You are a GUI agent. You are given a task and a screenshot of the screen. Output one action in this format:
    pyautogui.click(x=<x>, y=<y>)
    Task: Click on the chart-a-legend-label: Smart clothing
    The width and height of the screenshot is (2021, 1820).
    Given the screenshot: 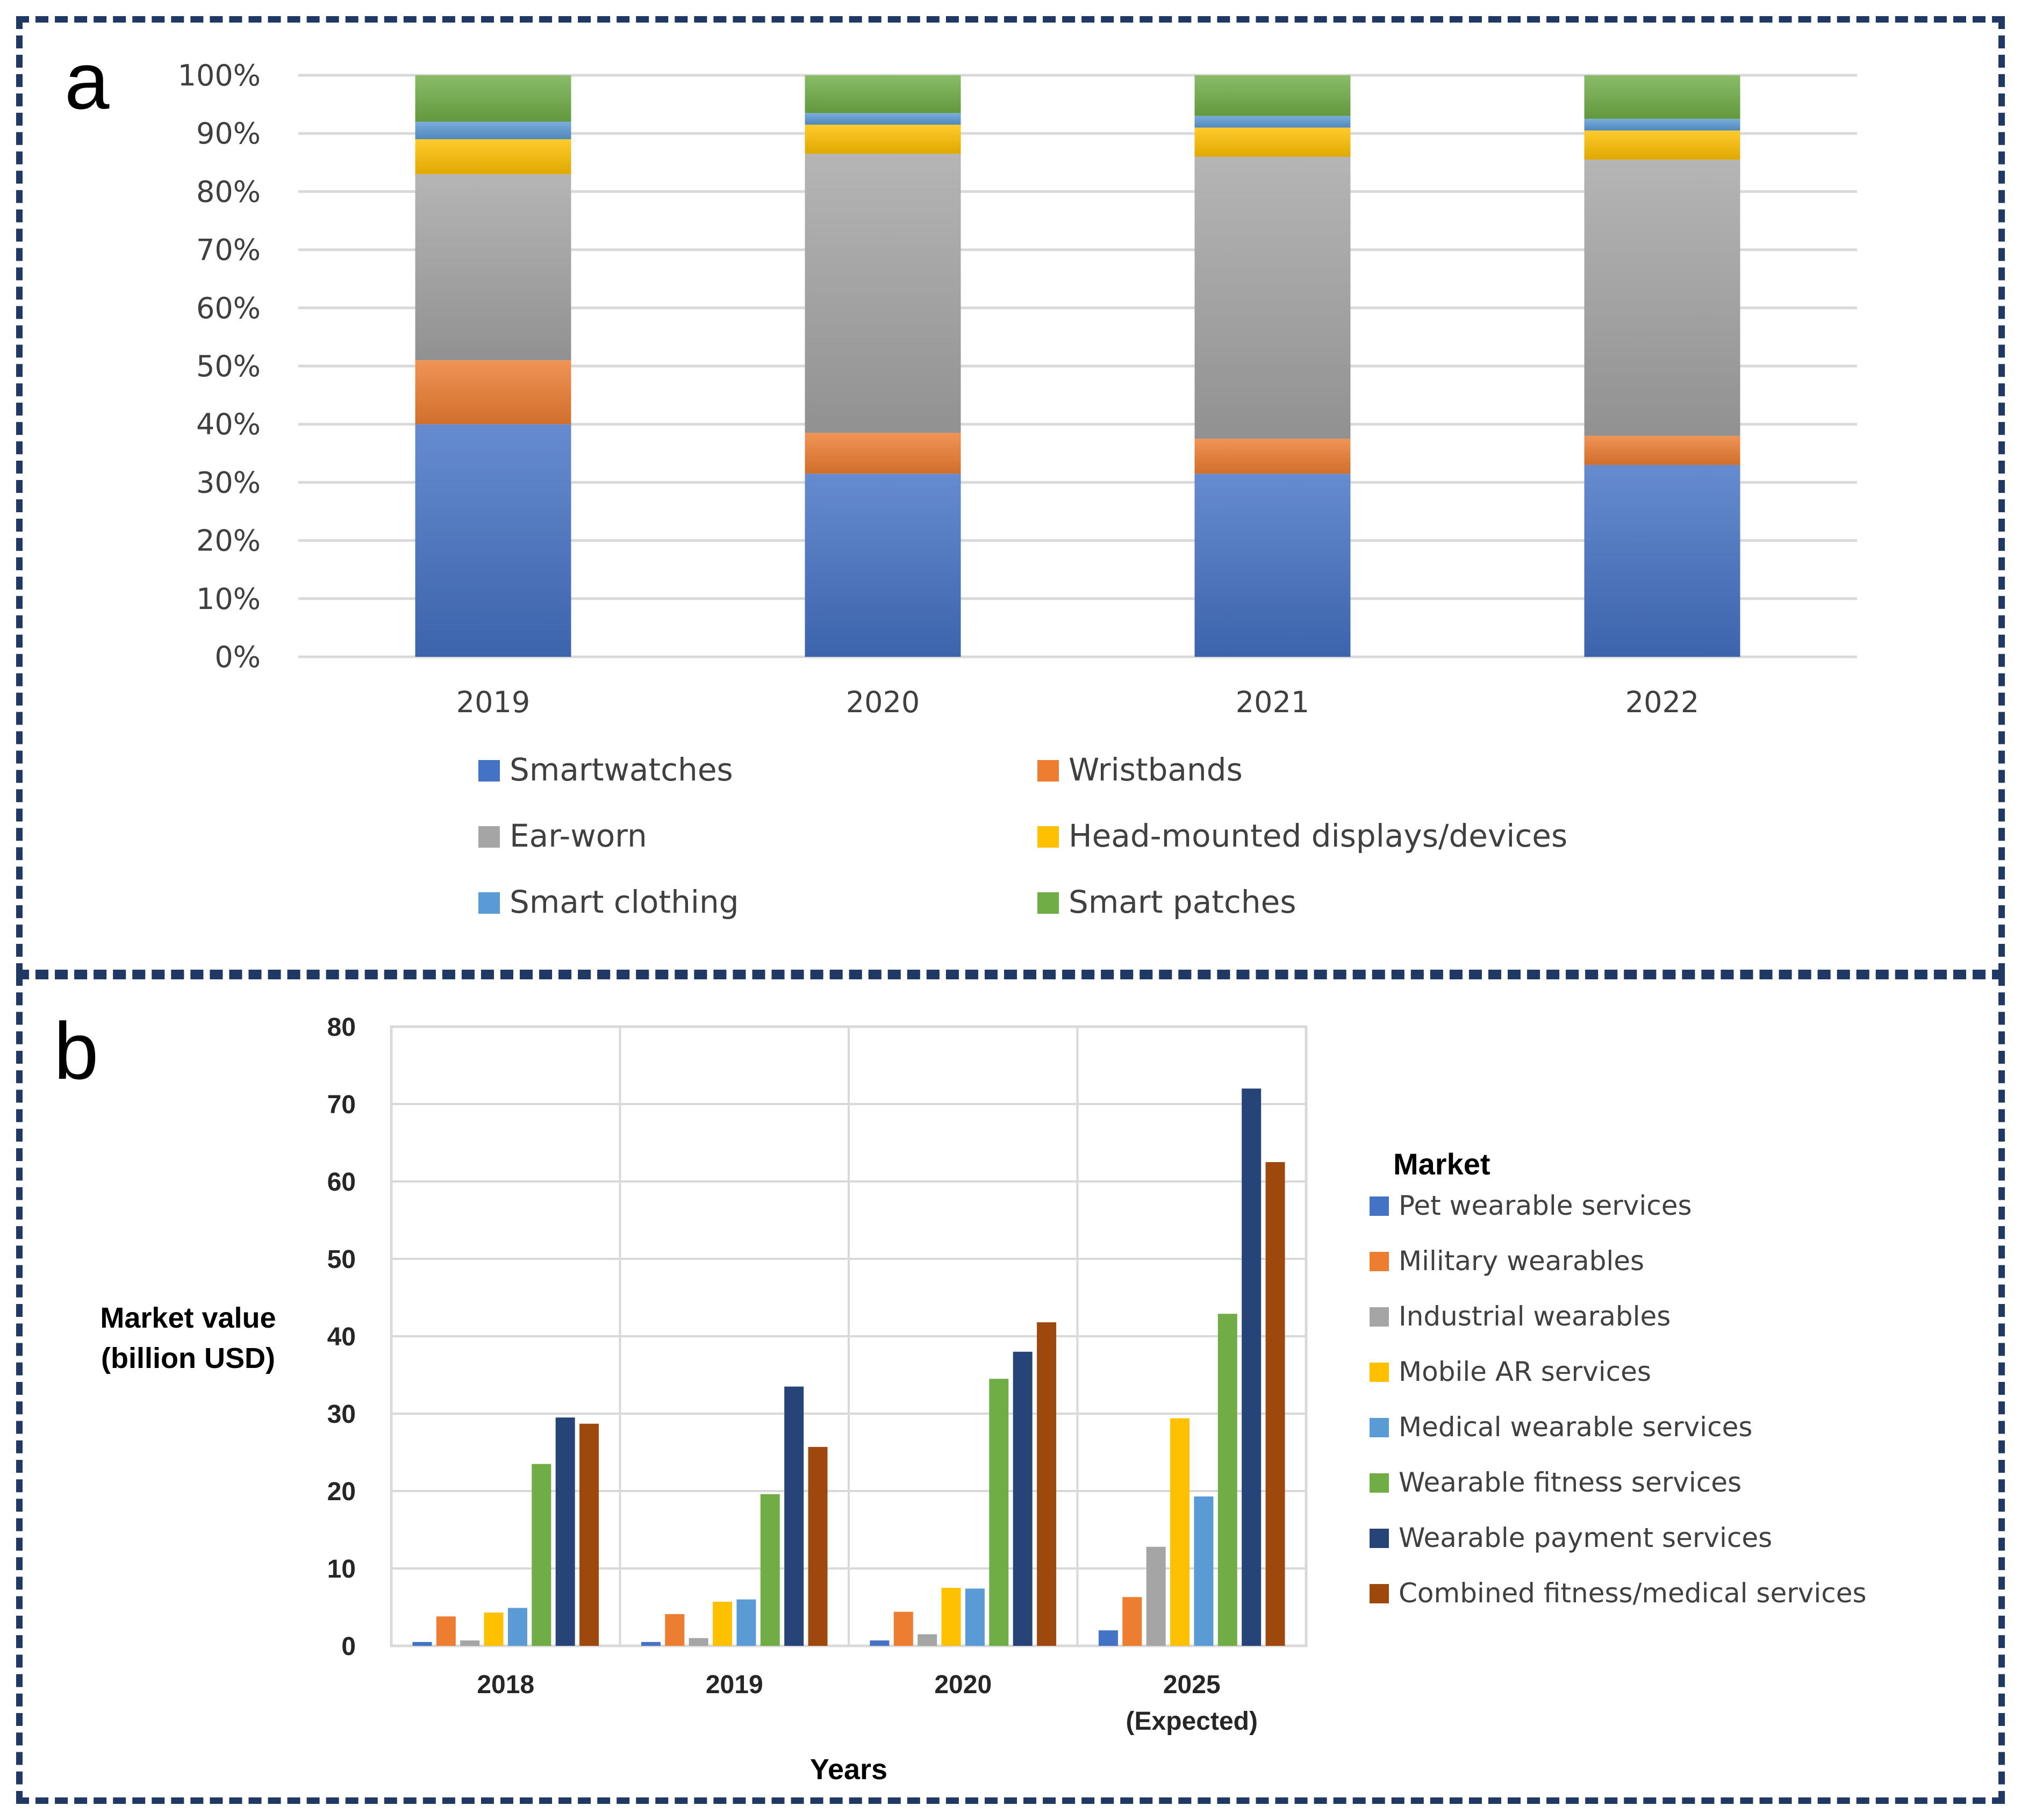 What is the action you would take?
    pyautogui.click(x=624, y=902)
    